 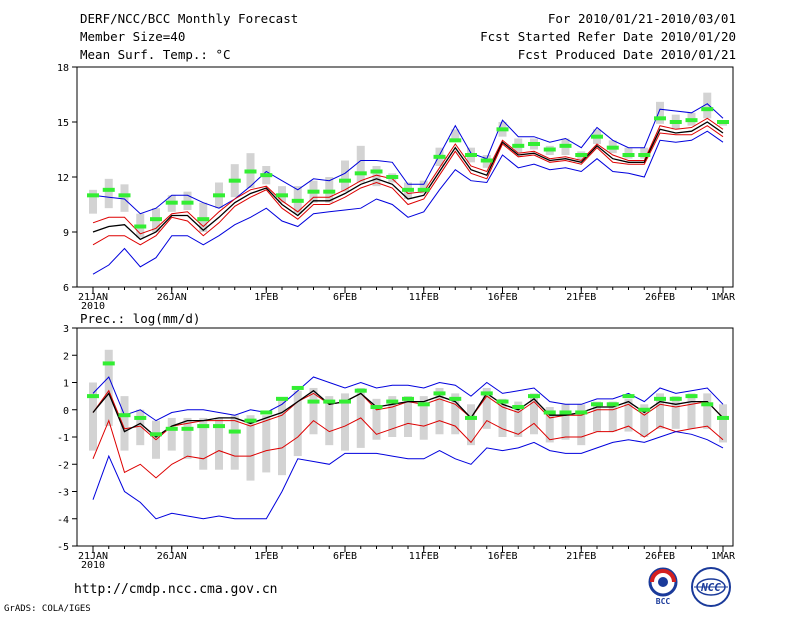 What do you see at coordinates (93, 556) in the screenshot?
I see `precip-x-tick-label: 21JAN` at bounding box center [93, 556].